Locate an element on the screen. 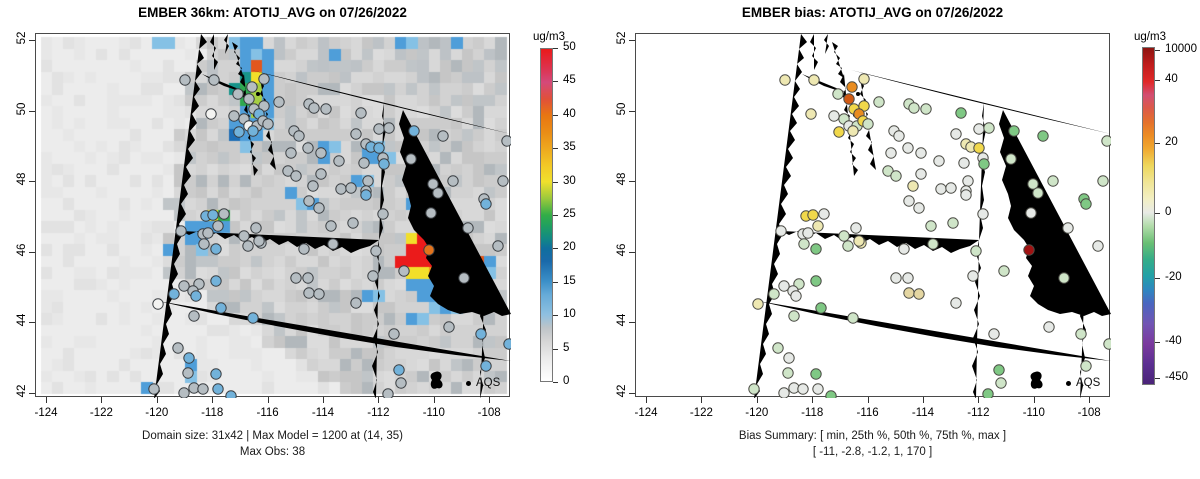 This screenshot has width=1200, height=479. aqs-legend: AQS is located at coordinates (1083, 383).